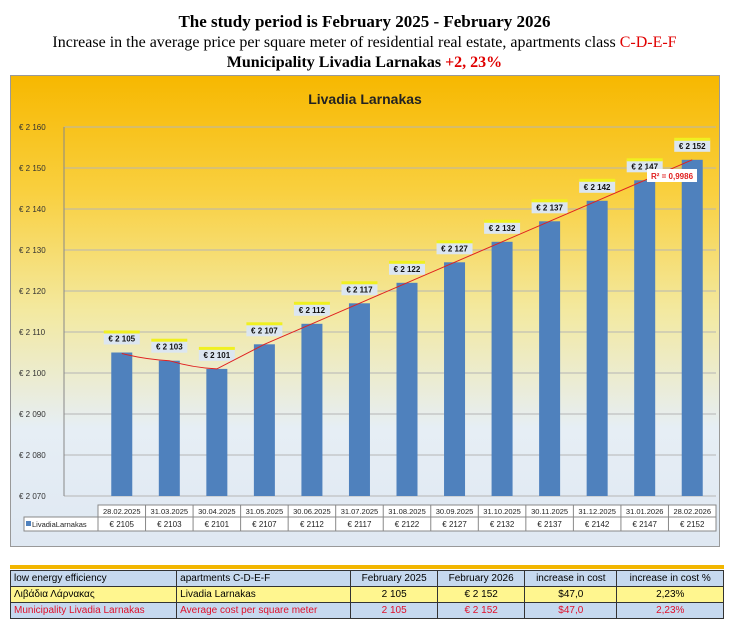  I want to click on table-cell: Livadia Larnakas, so click(264, 594).